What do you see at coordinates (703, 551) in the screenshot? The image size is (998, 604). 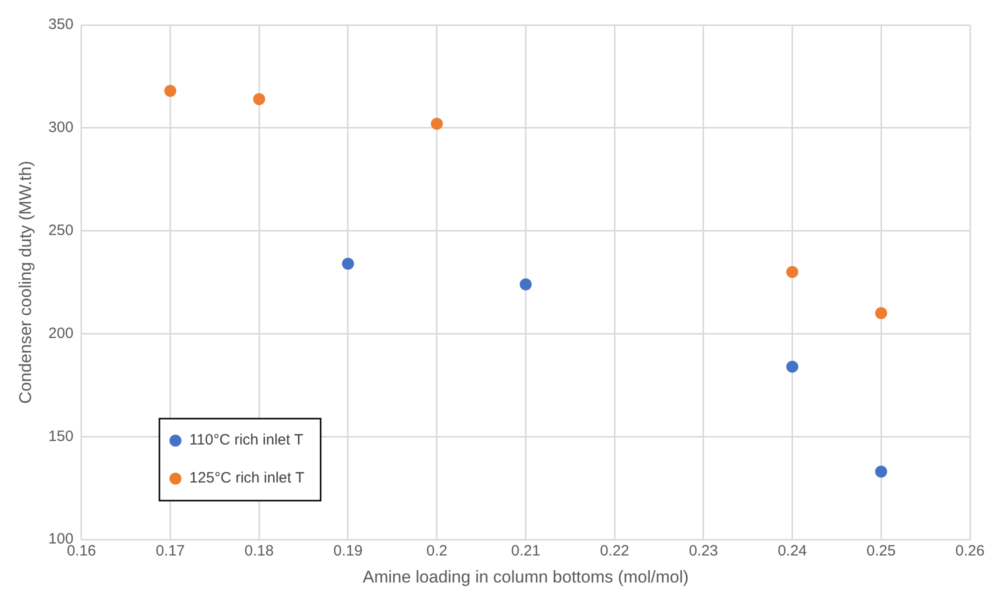 I see `x-tick-label: 0.23` at bounding box center [703, 551].